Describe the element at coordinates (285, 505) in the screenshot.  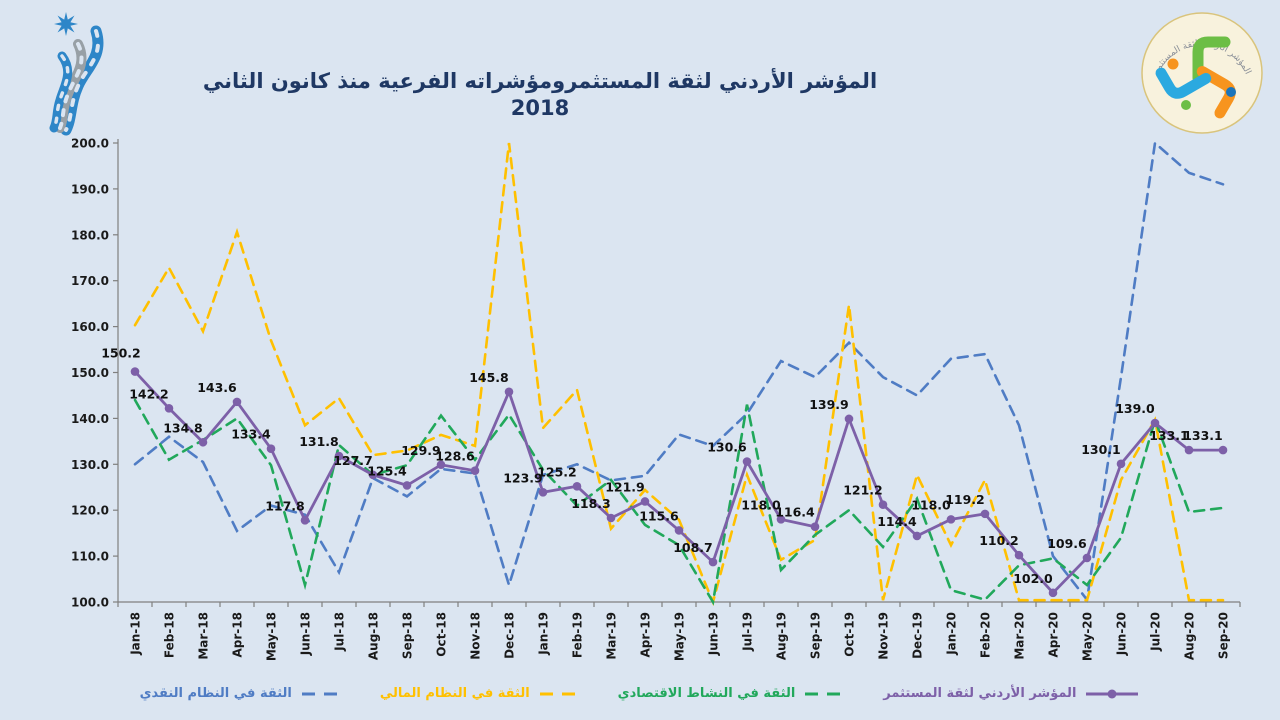
I see `svg-text: 117.8` at that location.